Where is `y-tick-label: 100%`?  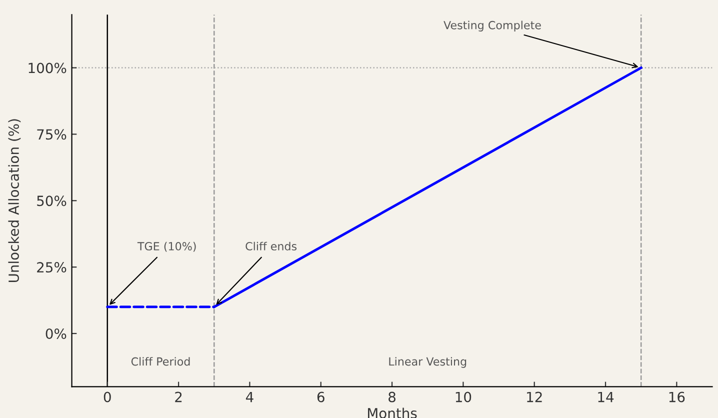 y-tick-label: 100% is located at coordinates (47, 68).